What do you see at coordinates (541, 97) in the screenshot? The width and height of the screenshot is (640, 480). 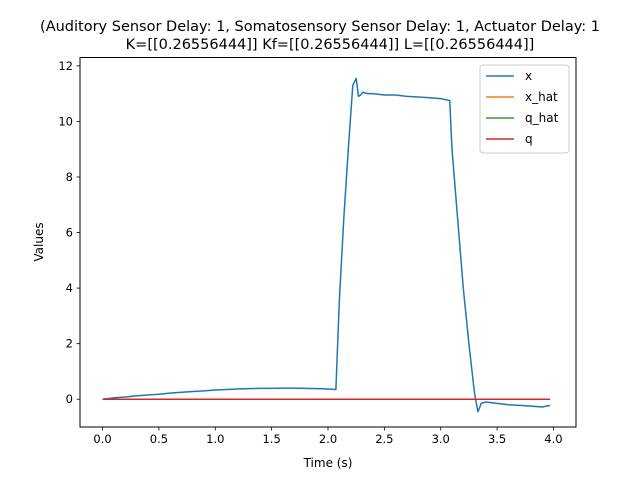 I see `legend-label-x-hat: x_hat` at bounding box center [541, 97].